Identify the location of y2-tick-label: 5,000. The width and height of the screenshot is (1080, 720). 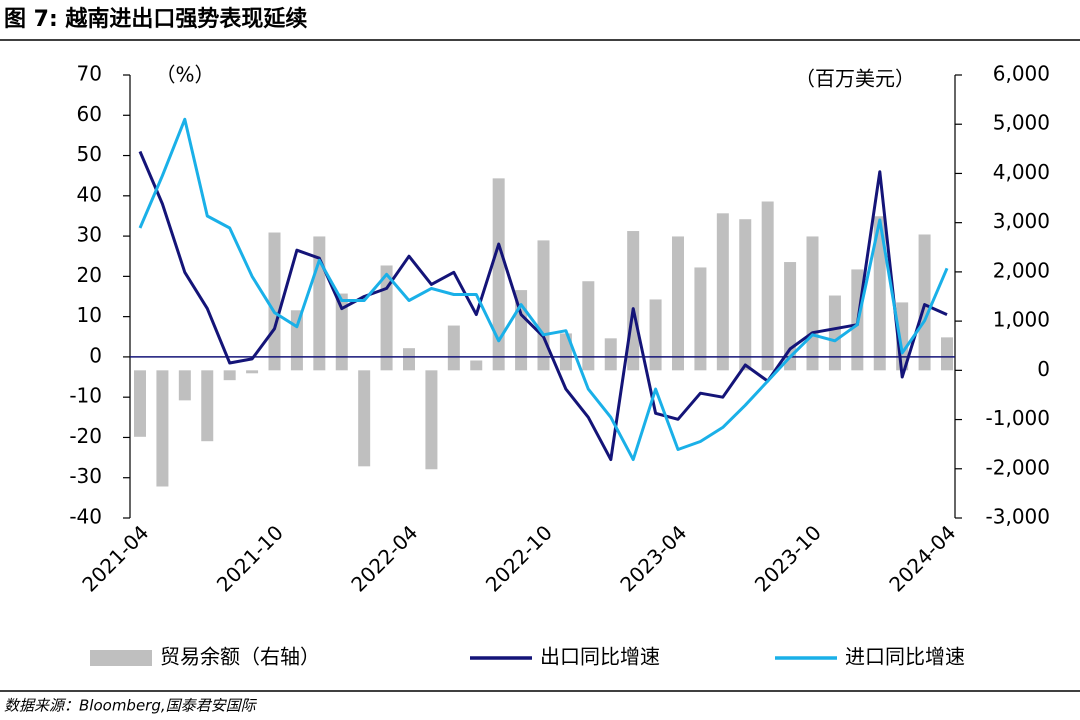
(1021, 123).